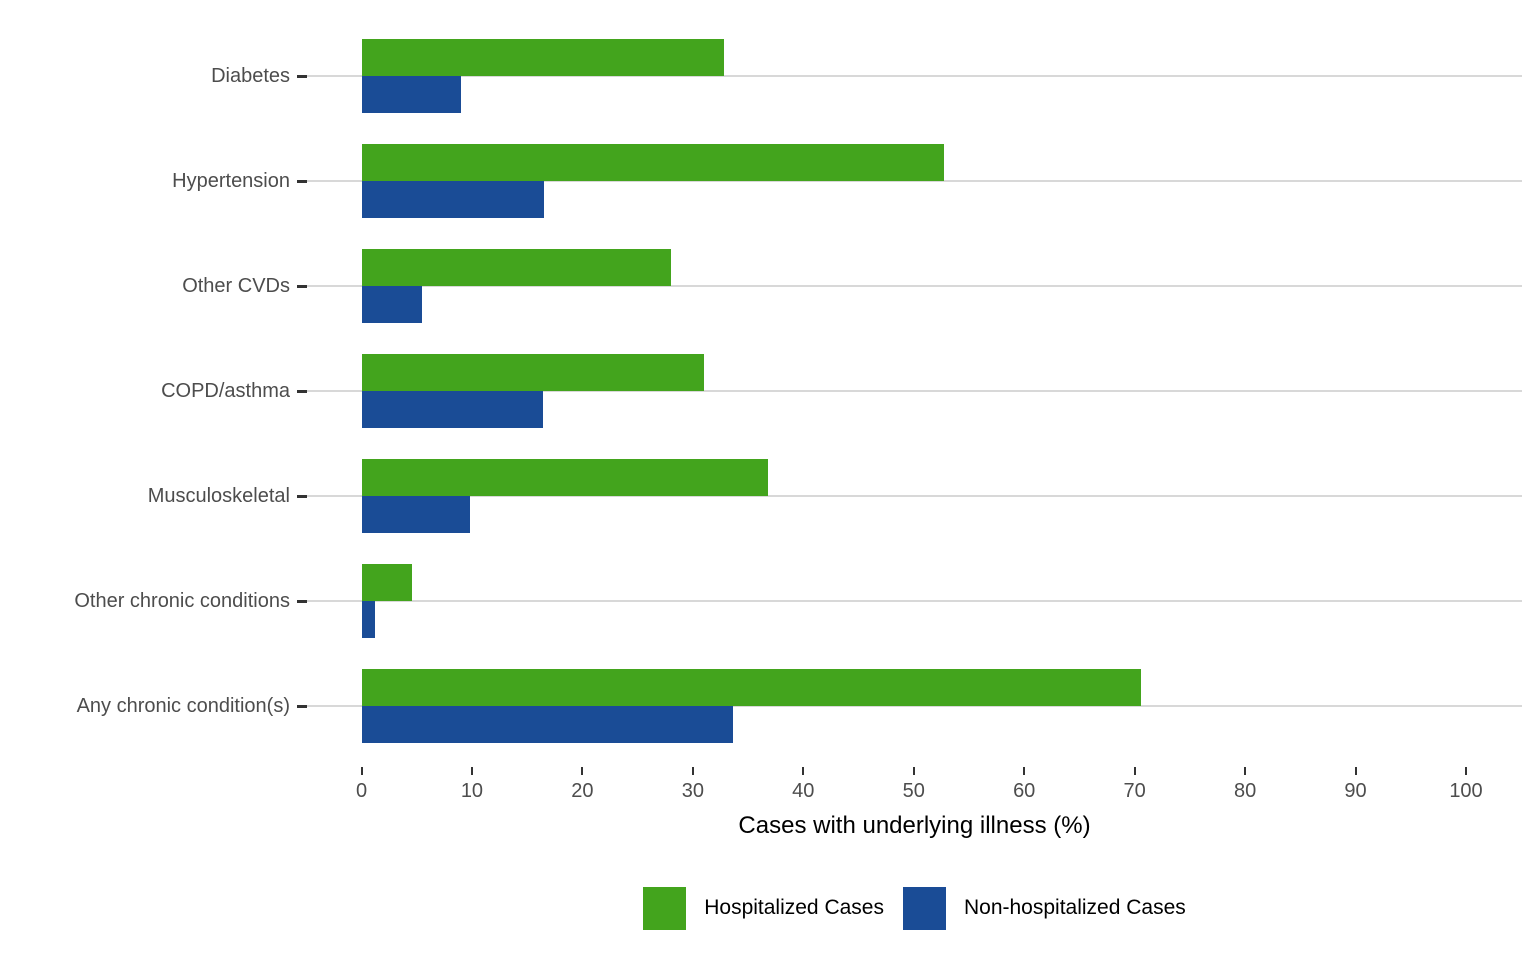 The width and height of the screenshot is (1536, 960). I want to click on gridline-any-chronic-condition-s, so click(914, 706).